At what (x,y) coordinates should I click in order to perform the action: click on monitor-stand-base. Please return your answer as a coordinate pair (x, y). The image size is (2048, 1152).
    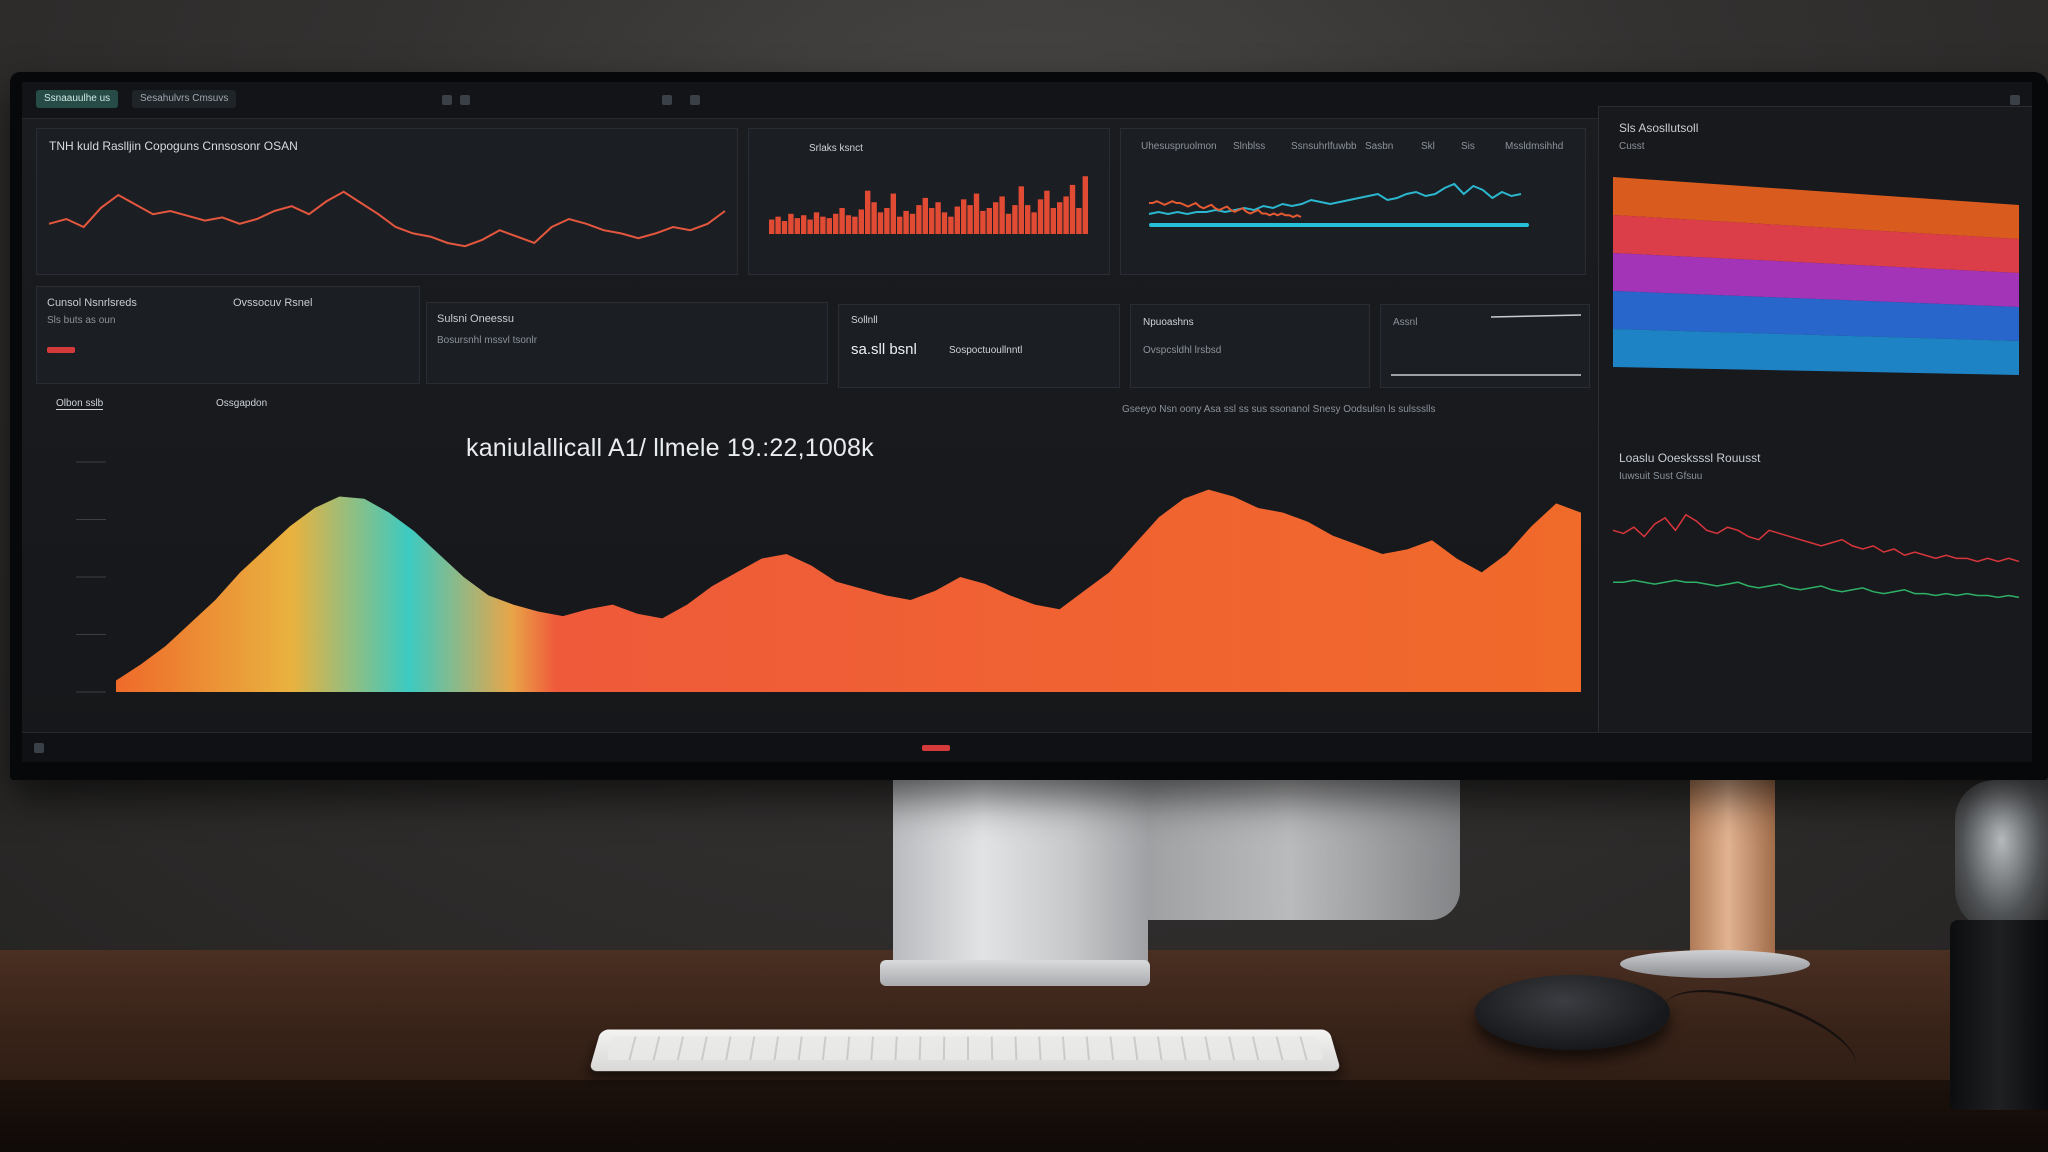
    Looking at the image, I should click on (1015, 973).